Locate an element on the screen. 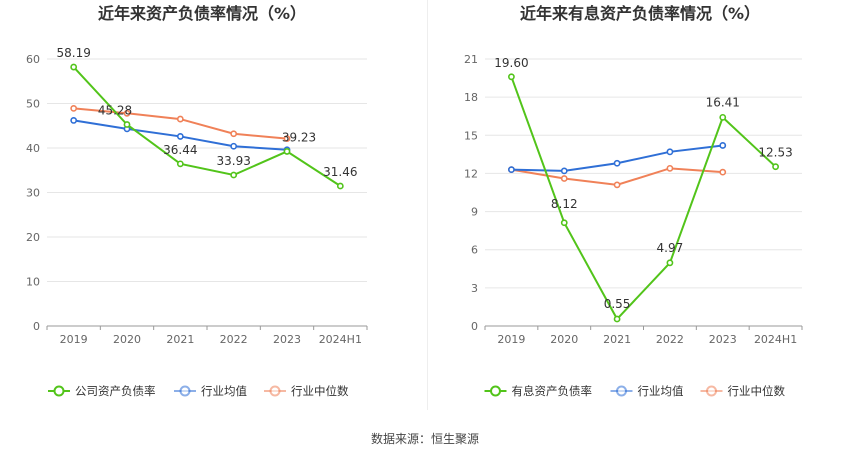 Image resolution: width=850 pixels, height=463 pixels. chart-title: 近年来有息资产负债率情况（%） is located at coordinates (640, 13).